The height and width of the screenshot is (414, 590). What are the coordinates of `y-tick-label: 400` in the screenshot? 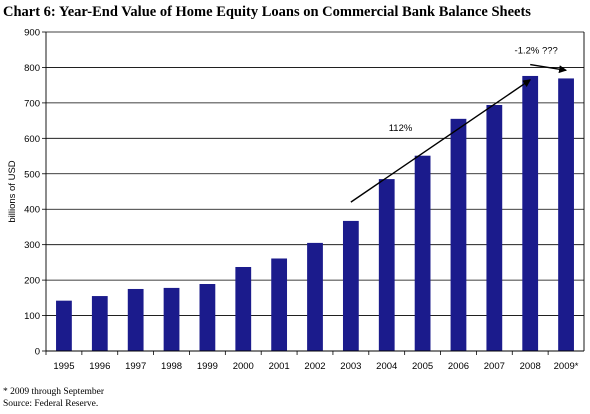 It's located at (32, 210).